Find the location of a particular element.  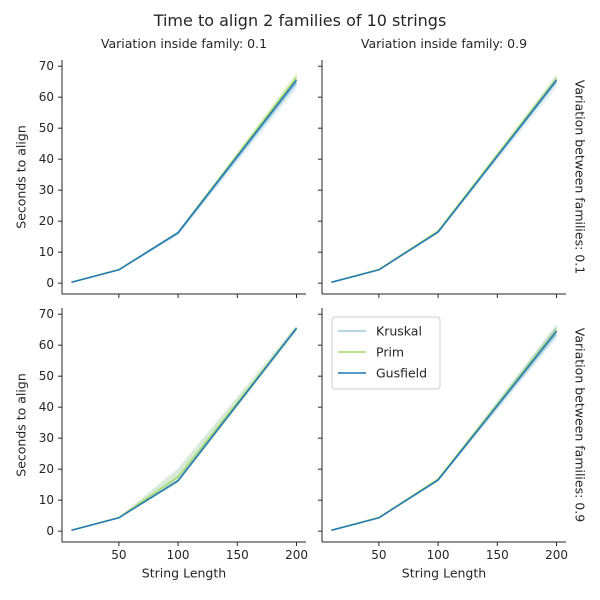

column-title: Variation inside family: 0.1 is located at coordinates (184, 43).